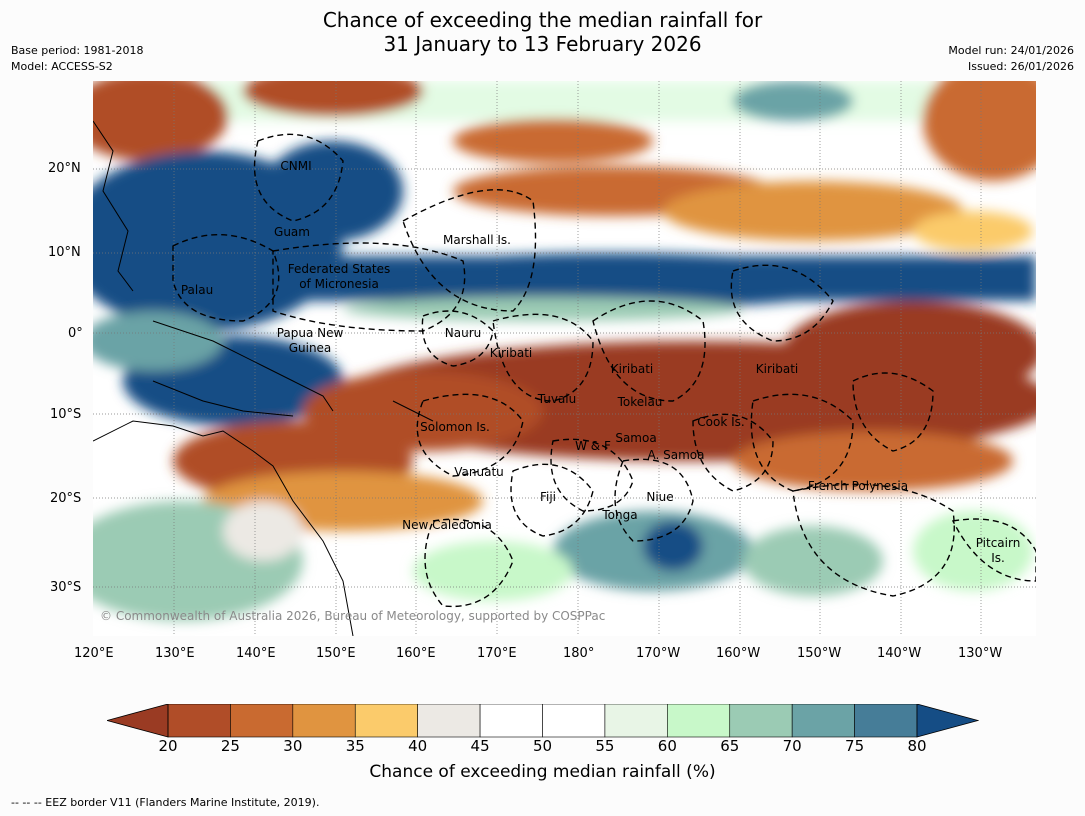 This screenshot has width=1085, height=816. Describe the element at coordinates (66, 587) in the screenshot. I see `lat-label-30s: 30°S` at that location.